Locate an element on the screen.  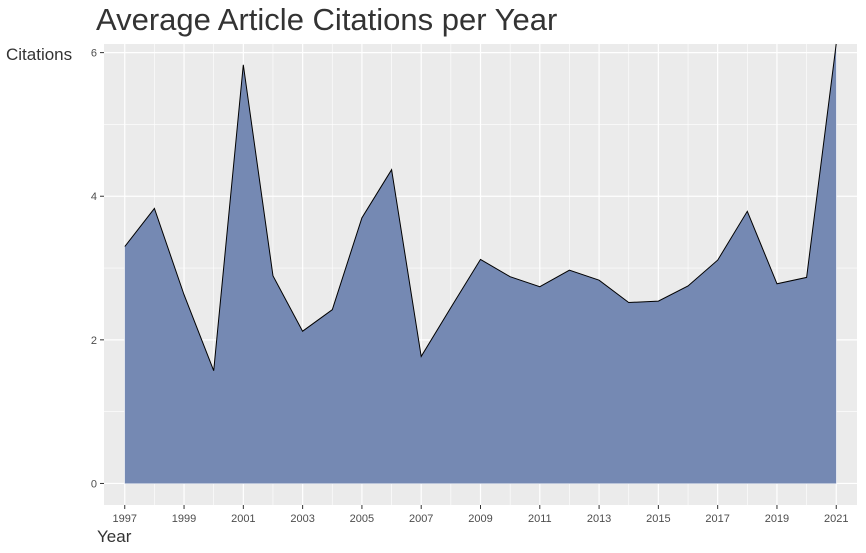
x-axis-title: Year is located at coordinates (114, 536).